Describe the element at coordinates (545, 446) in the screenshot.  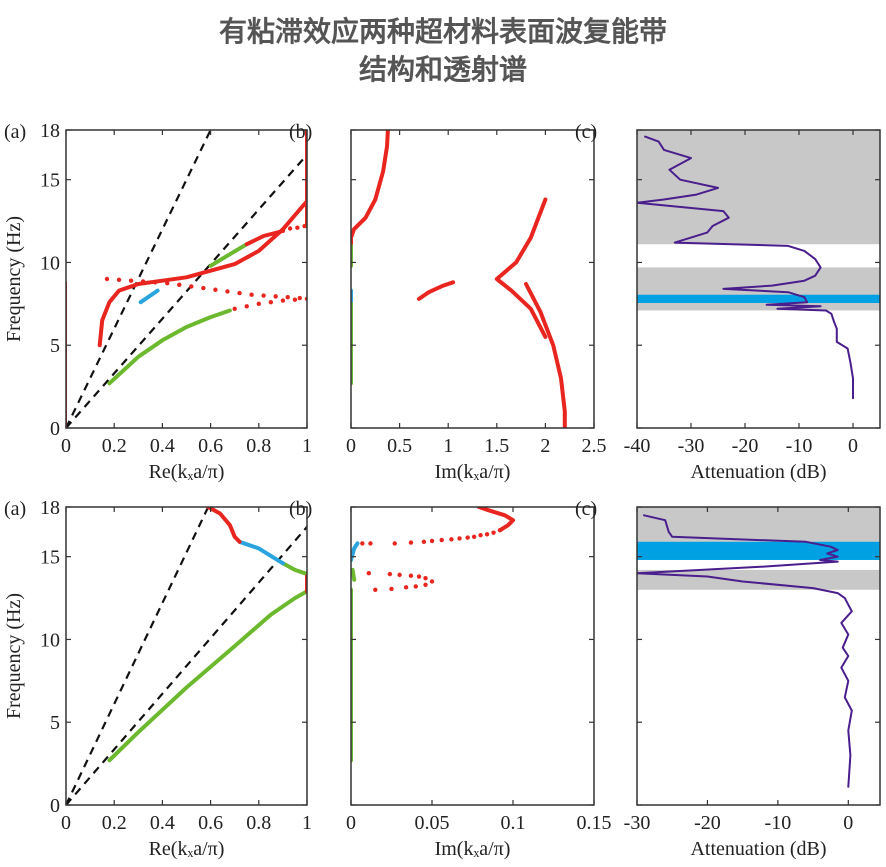
I see `x-tick-label: 2` at that location.